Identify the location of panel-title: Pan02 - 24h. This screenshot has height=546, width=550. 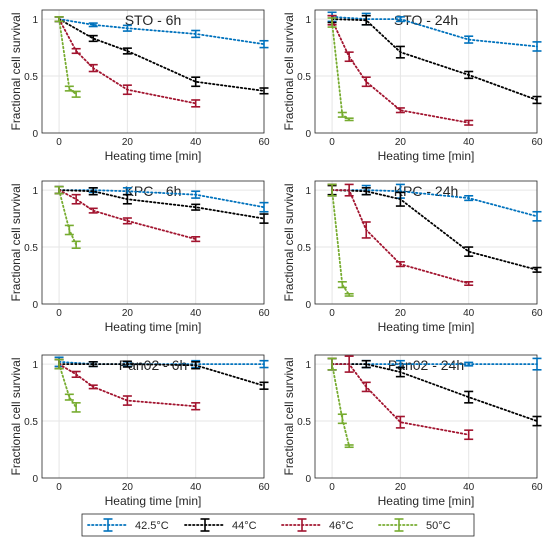
(426, 365).